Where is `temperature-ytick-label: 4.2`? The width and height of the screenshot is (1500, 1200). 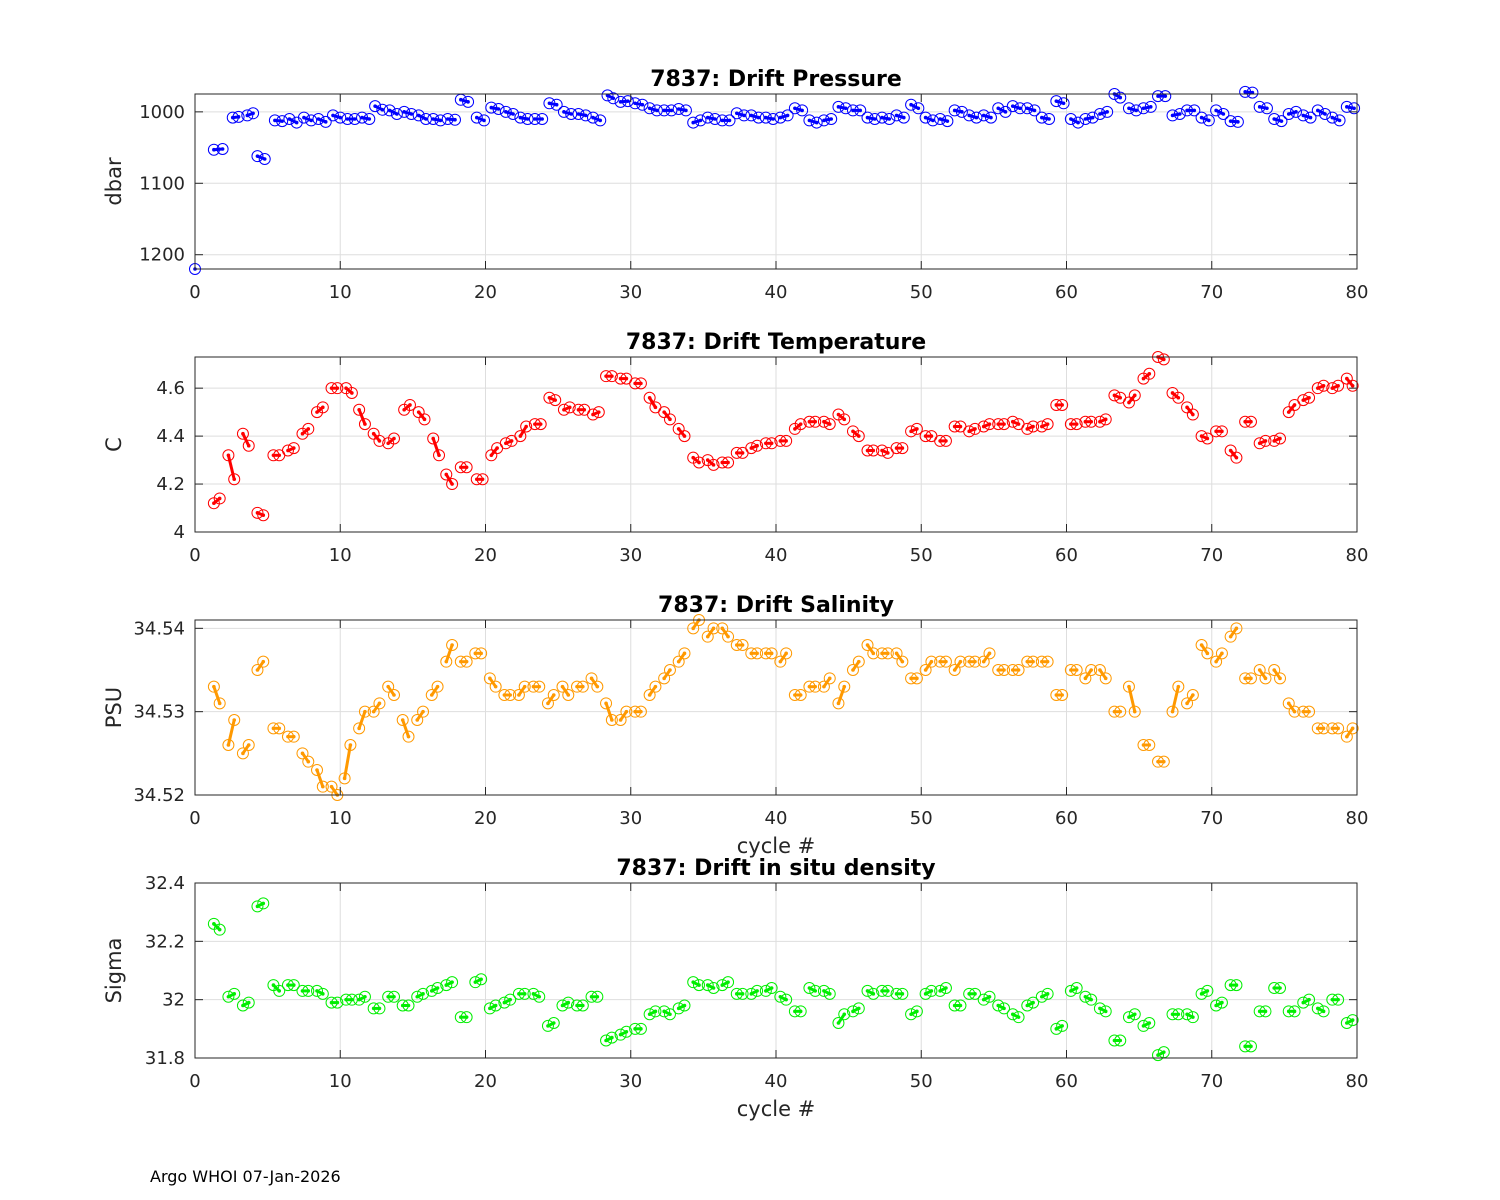
temperature-ytick-label: 4.2 is located at coordinates (170, 484).